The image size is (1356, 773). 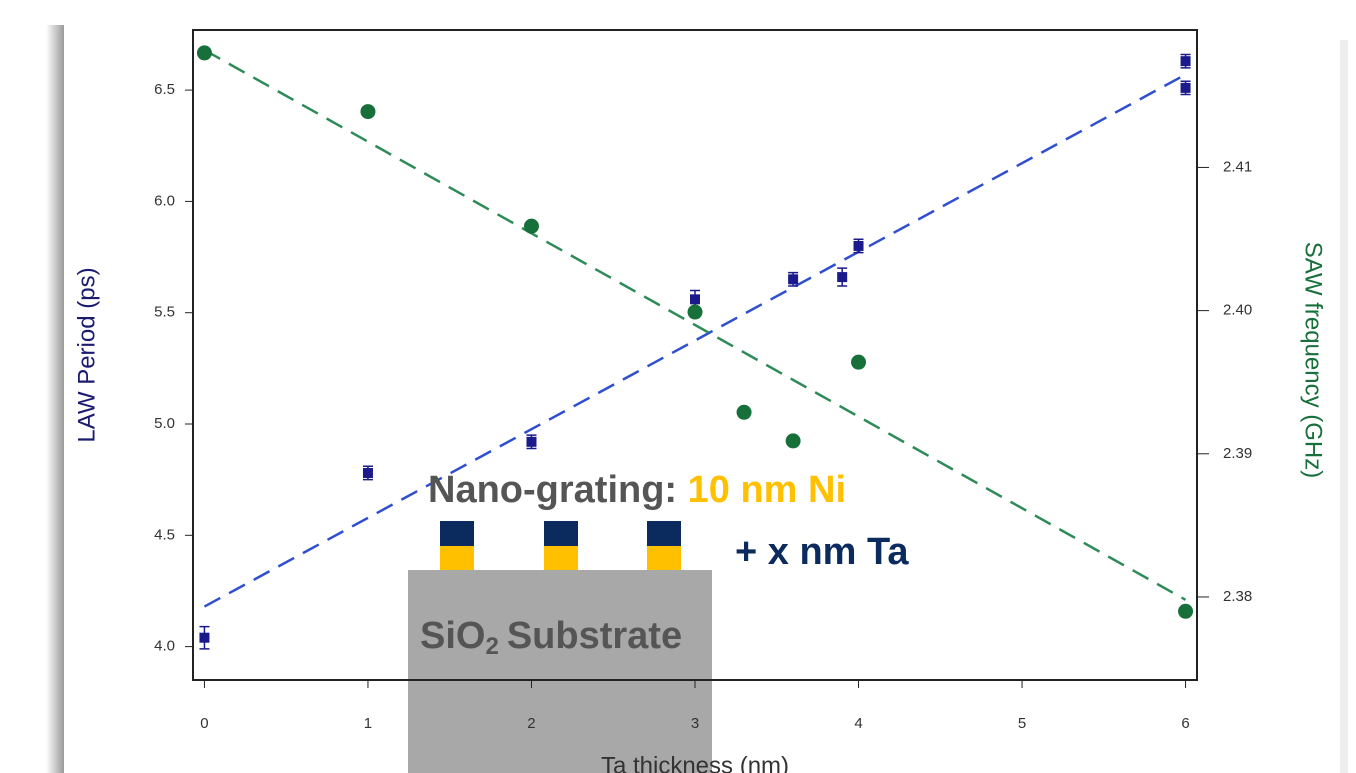 I want to click on x-tick-label: 2, so click(x=531, y=723).